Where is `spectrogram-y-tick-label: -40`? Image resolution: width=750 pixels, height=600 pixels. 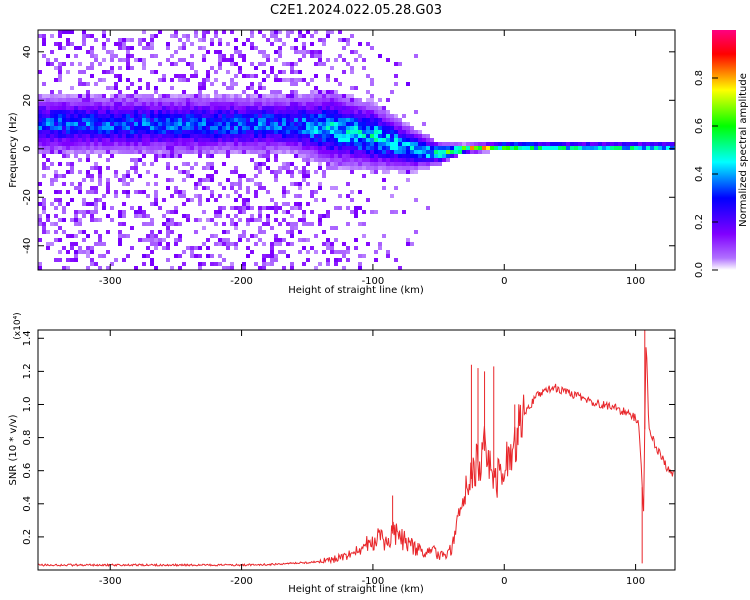 spectrogram-y-tick-label: -40 is located at coordinates (27, 246).